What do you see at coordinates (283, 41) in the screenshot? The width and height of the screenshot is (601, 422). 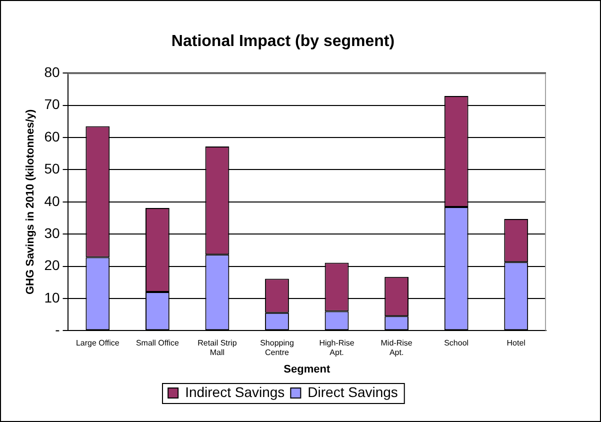 I see `chart-title: National Impact (by segment)` at bounding box center [283, 41].